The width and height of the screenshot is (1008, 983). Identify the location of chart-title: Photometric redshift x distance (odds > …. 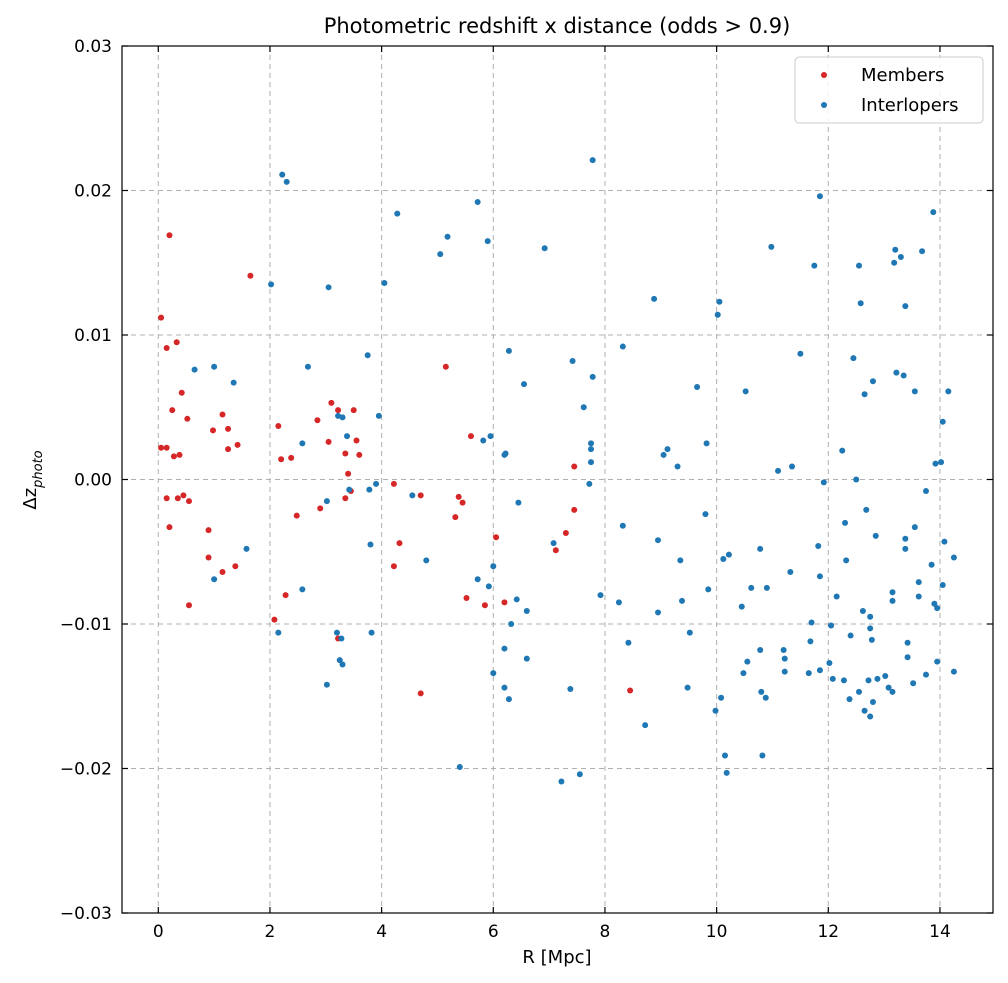
(557, 26).